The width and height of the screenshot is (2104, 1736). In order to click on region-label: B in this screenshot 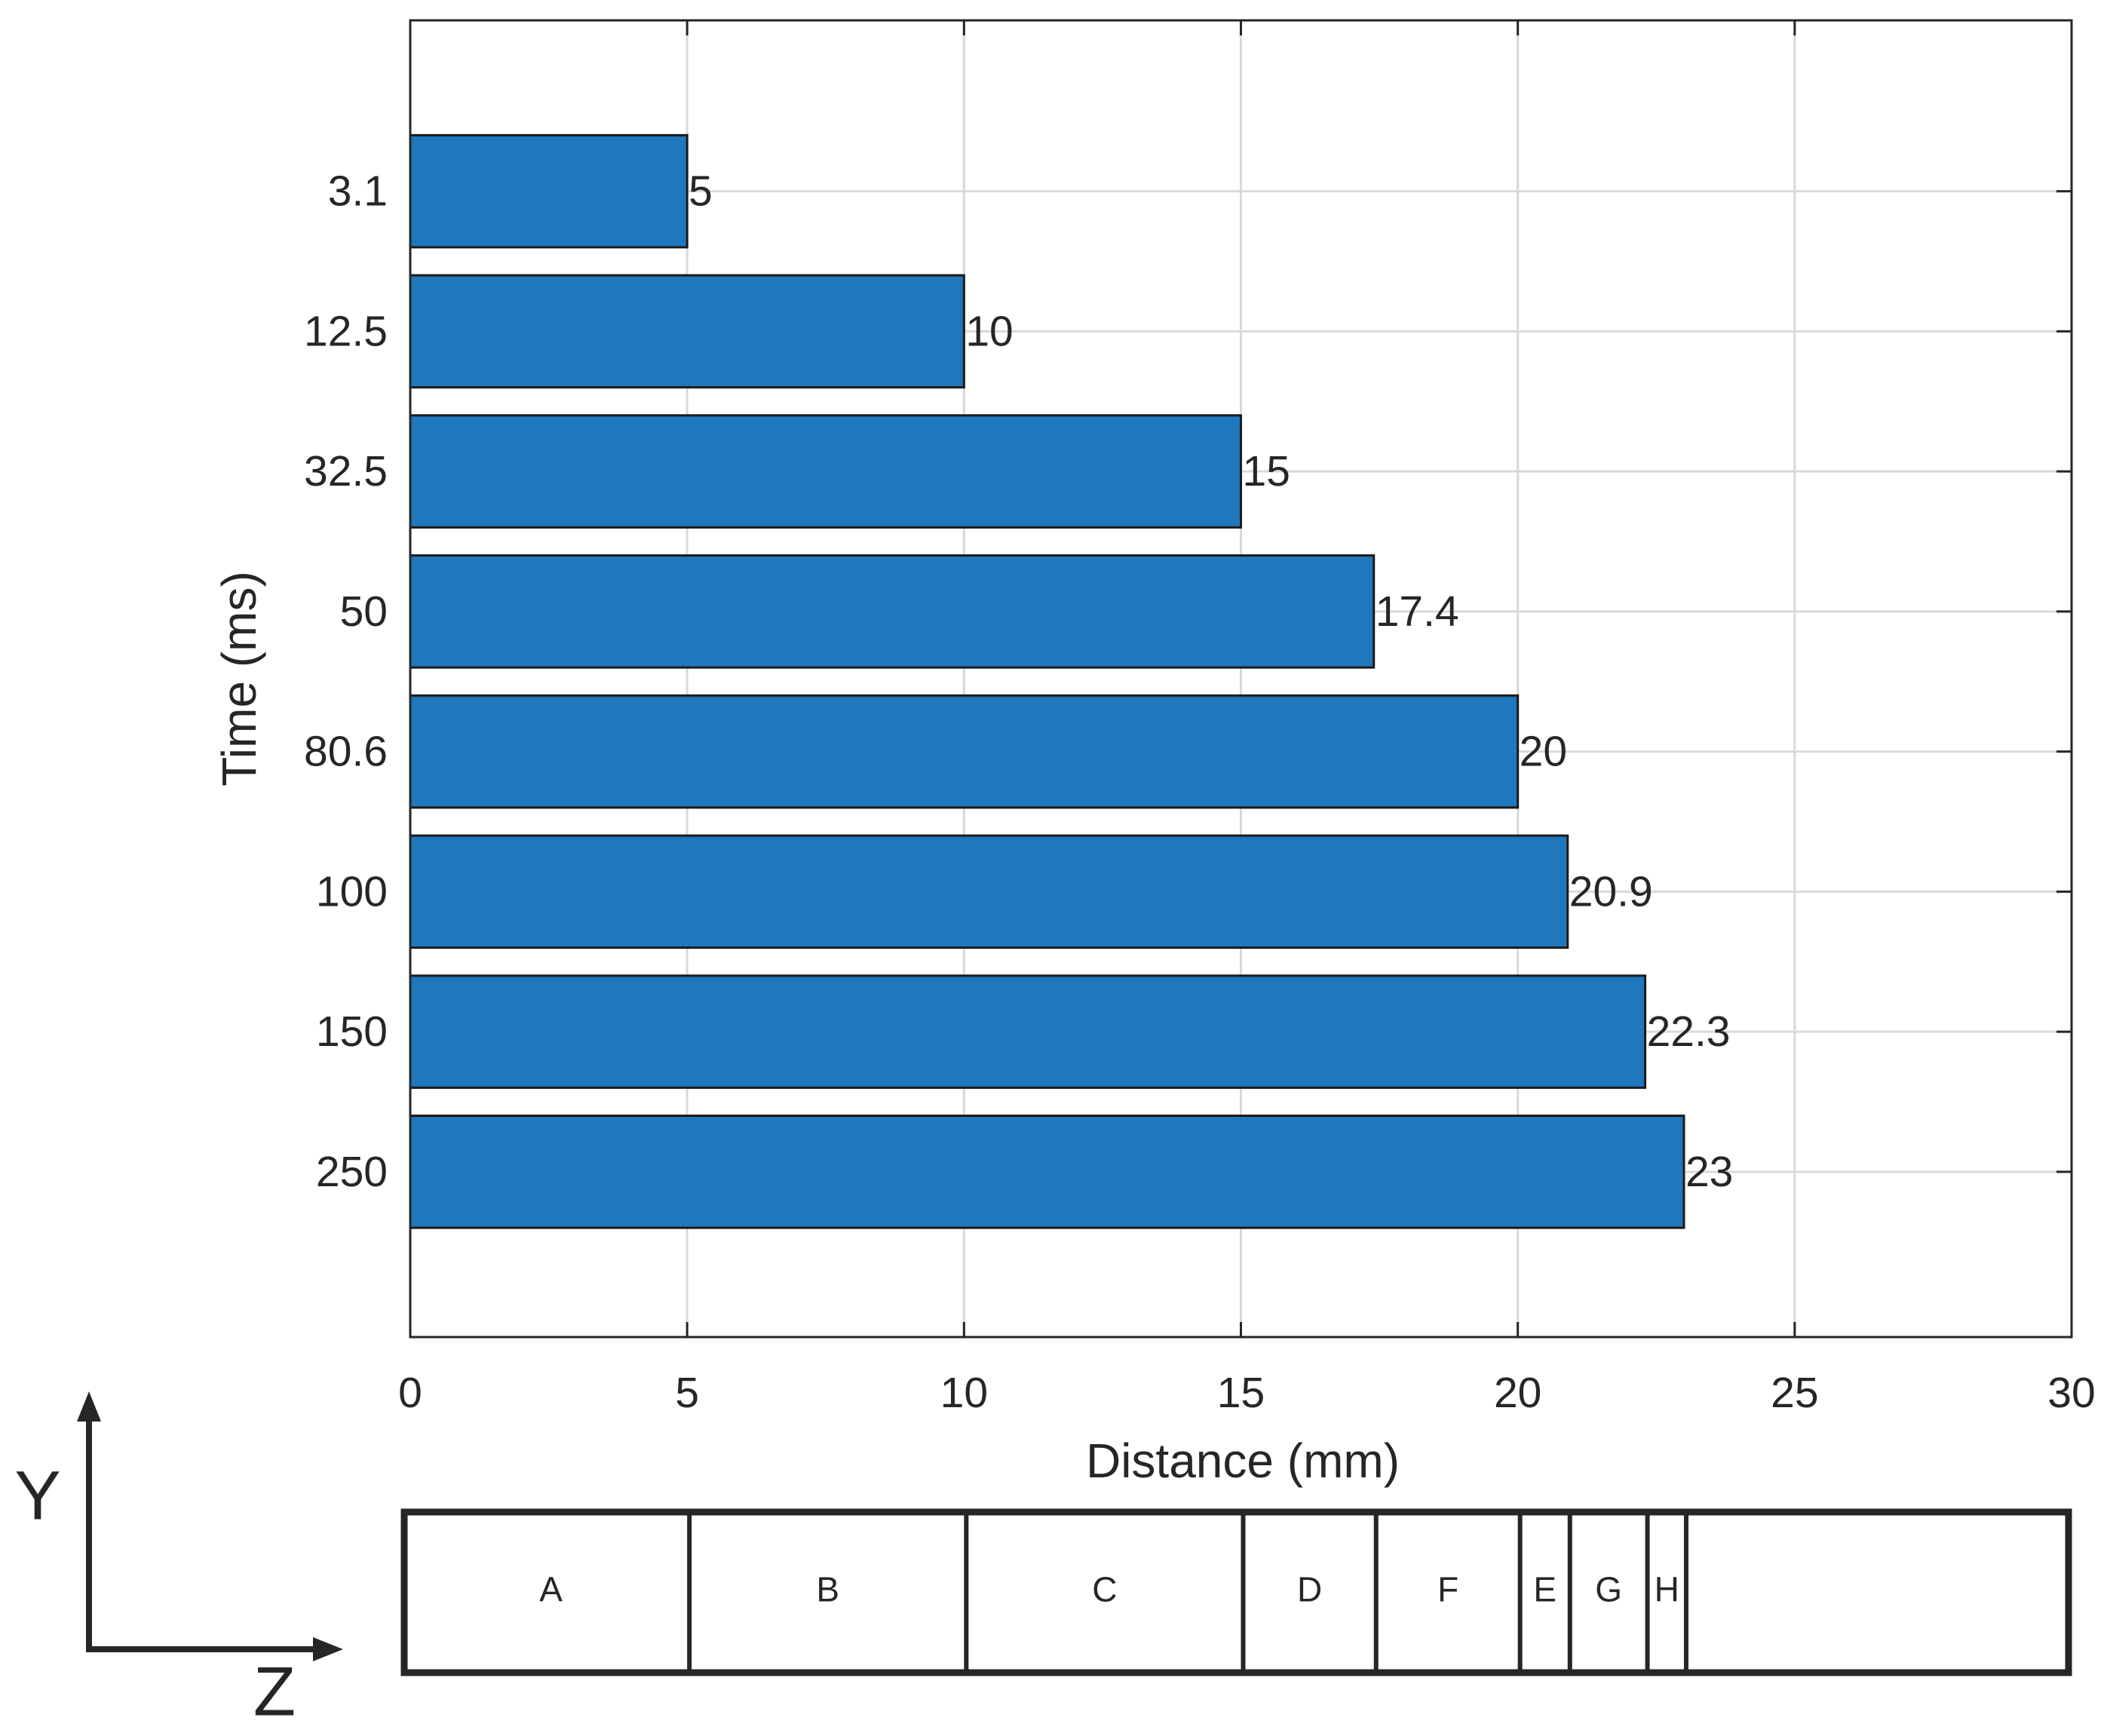, I will do `click(827, 1590)`.